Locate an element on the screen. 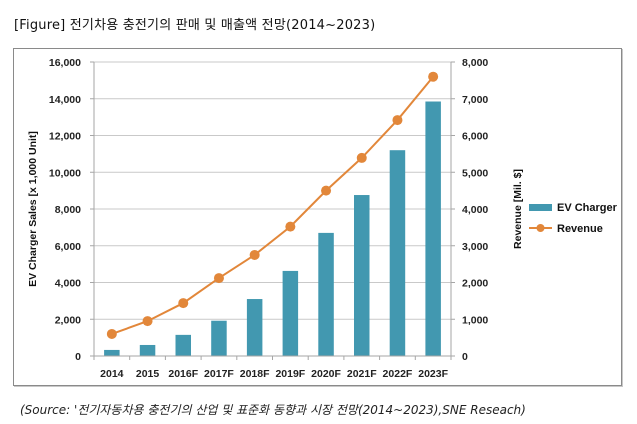 The height and width of the screenshot is (424, 637). right-tick-label: 6,000 is located at coordinates (475, 137).